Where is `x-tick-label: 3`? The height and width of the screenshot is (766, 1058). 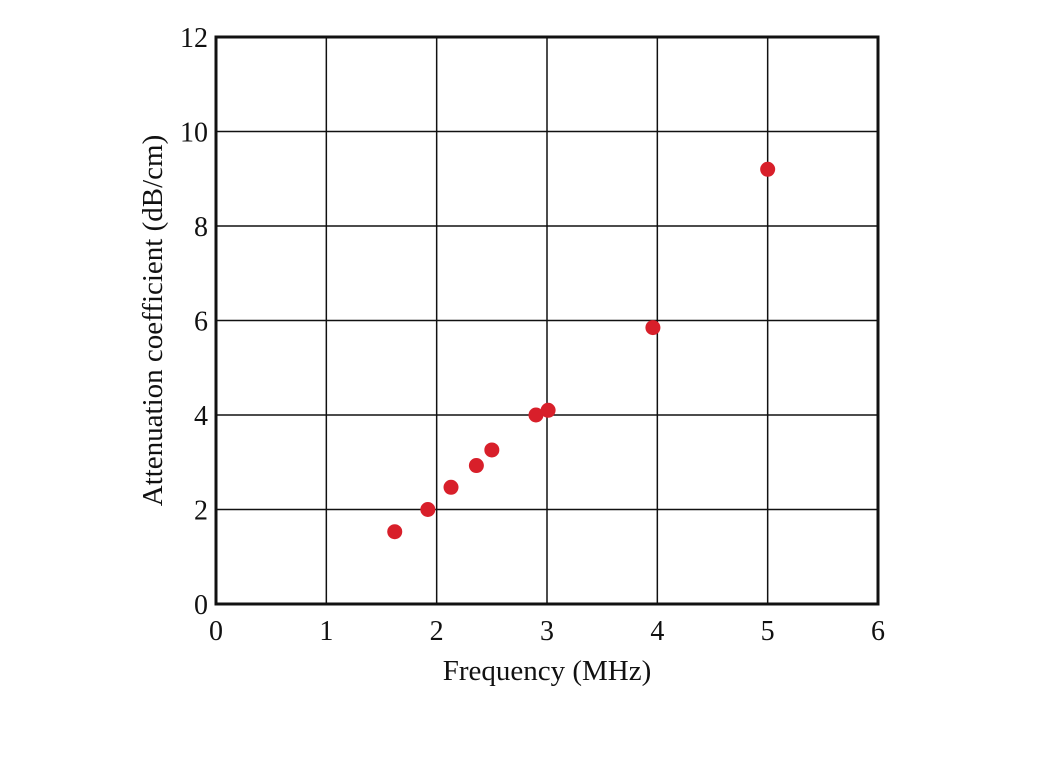 x-tick-label: 3 is located at coordinates (547, 631).